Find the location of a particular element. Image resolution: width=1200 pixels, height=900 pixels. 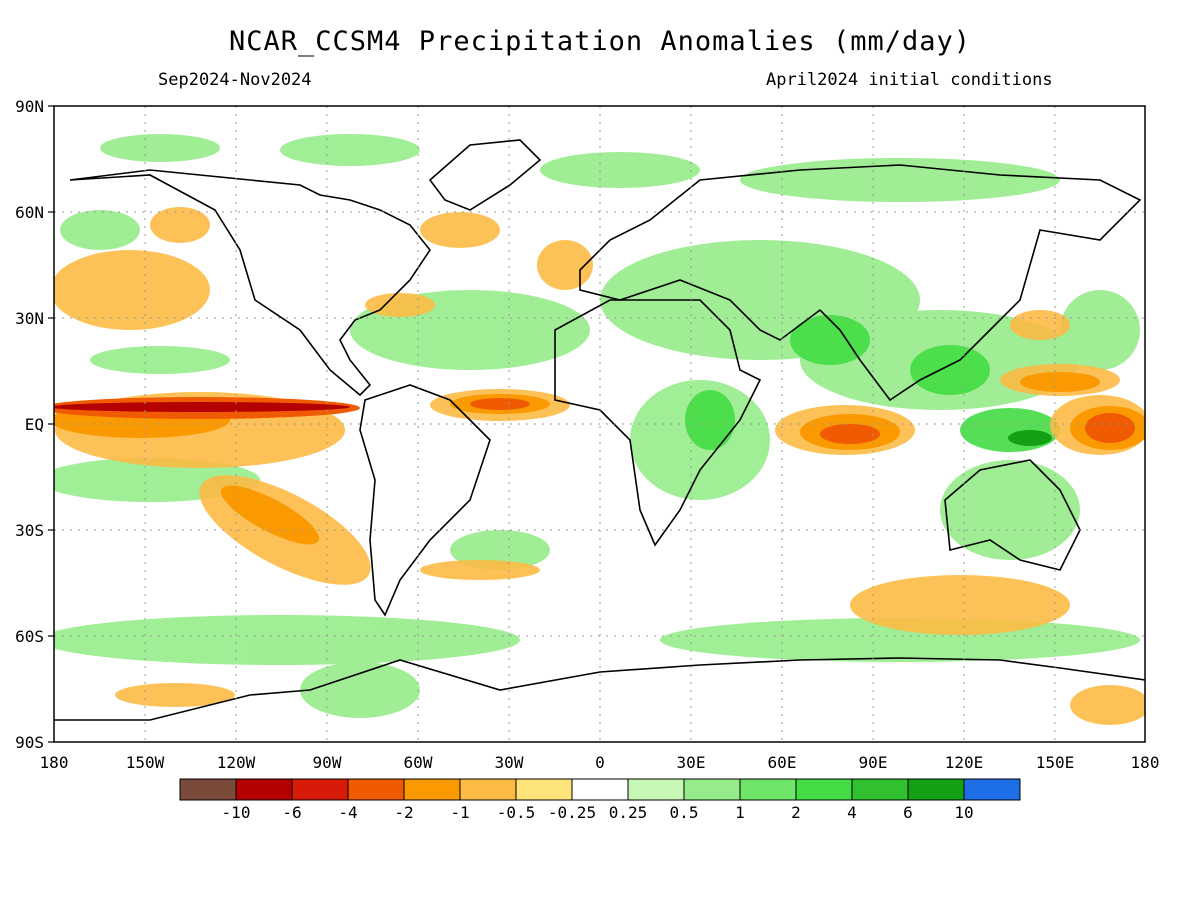

axis-ticks is located at coordinates (51, 424).